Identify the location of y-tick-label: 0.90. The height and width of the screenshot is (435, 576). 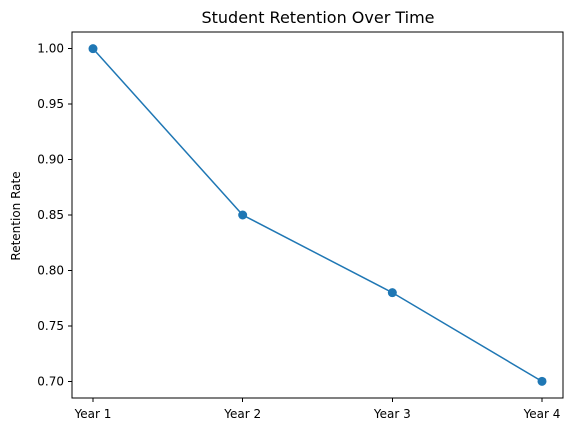
(50, 160).